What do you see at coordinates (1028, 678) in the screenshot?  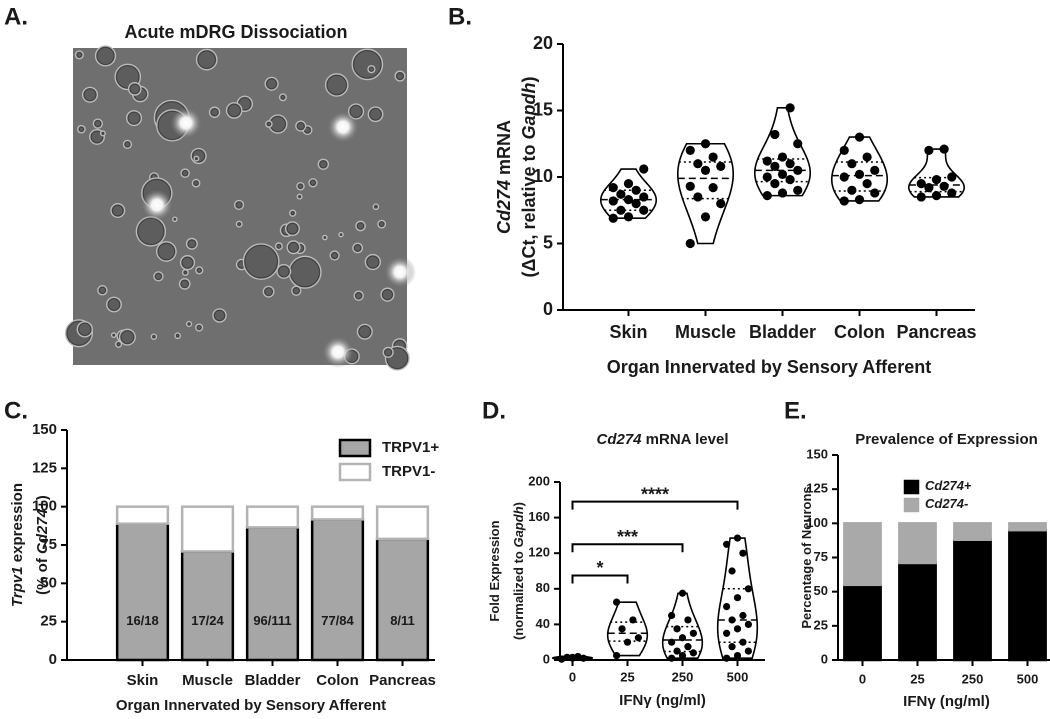 I see `x-tick-label: 500` at bounding box center [1028, 678].